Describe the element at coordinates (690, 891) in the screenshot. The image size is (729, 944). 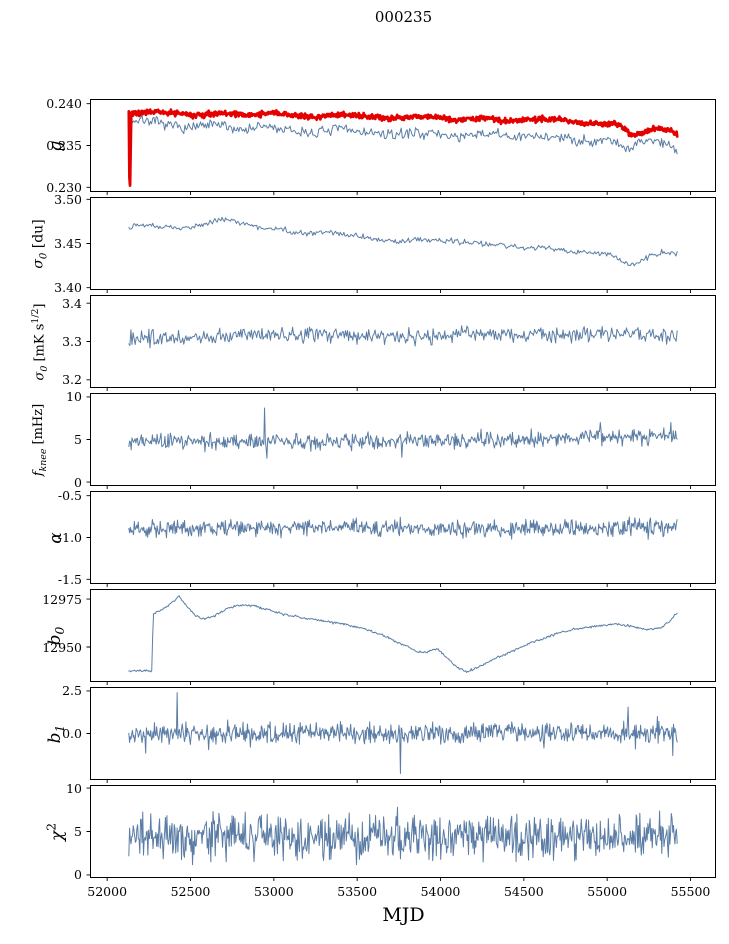
I see `x-tick-label-7: 55500` at that location.